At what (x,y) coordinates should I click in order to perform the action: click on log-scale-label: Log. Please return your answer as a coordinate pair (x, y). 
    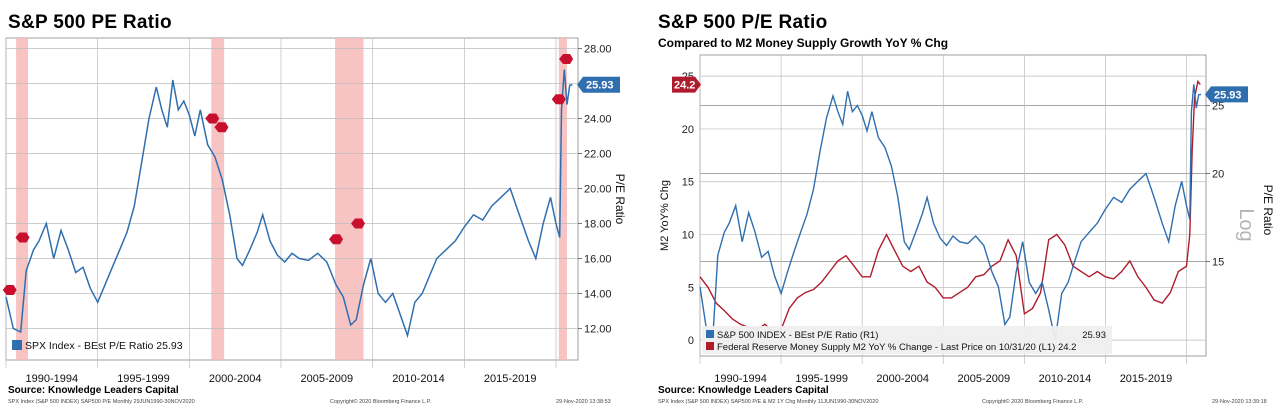
    Looking at the image, I should click on (1246, 224).